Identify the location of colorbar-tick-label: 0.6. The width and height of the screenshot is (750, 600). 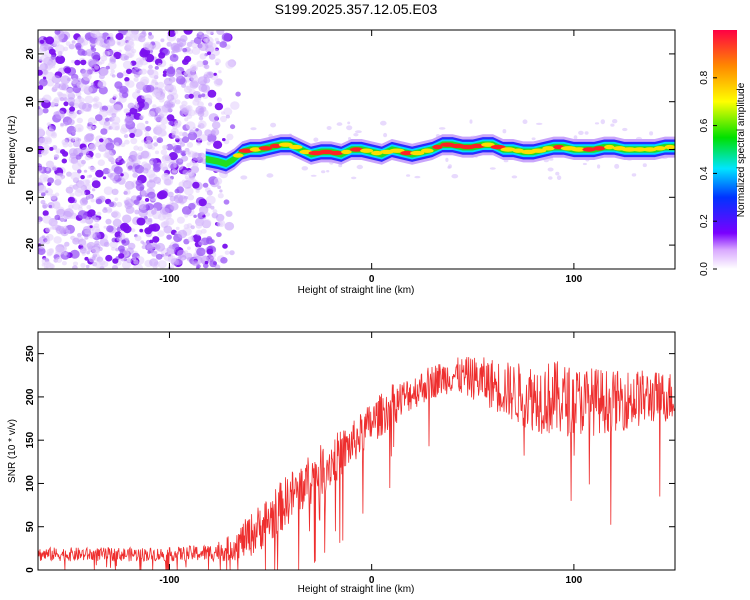
(704, 125).